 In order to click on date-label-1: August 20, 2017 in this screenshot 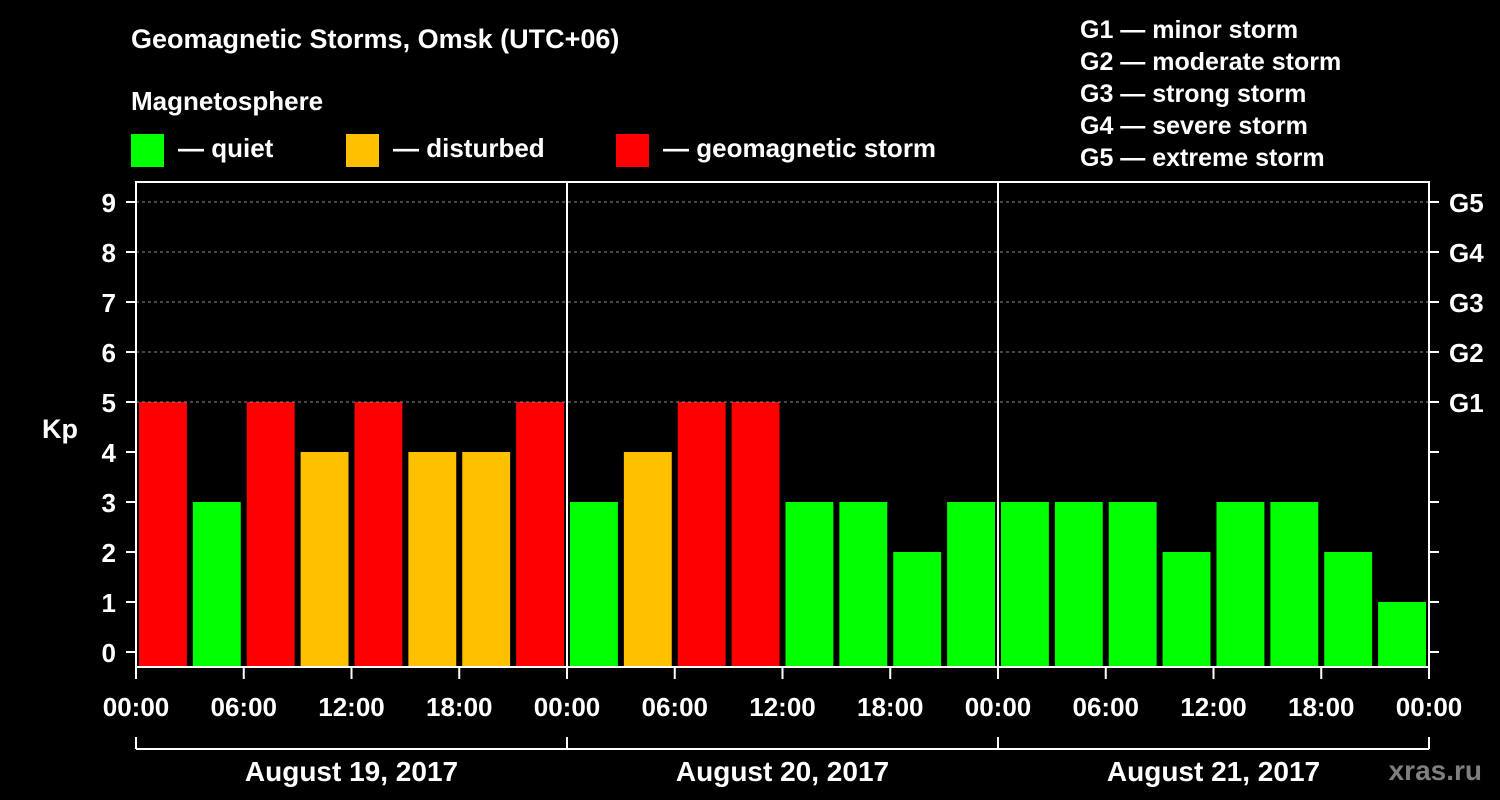, I will do `click(782, 771)`.